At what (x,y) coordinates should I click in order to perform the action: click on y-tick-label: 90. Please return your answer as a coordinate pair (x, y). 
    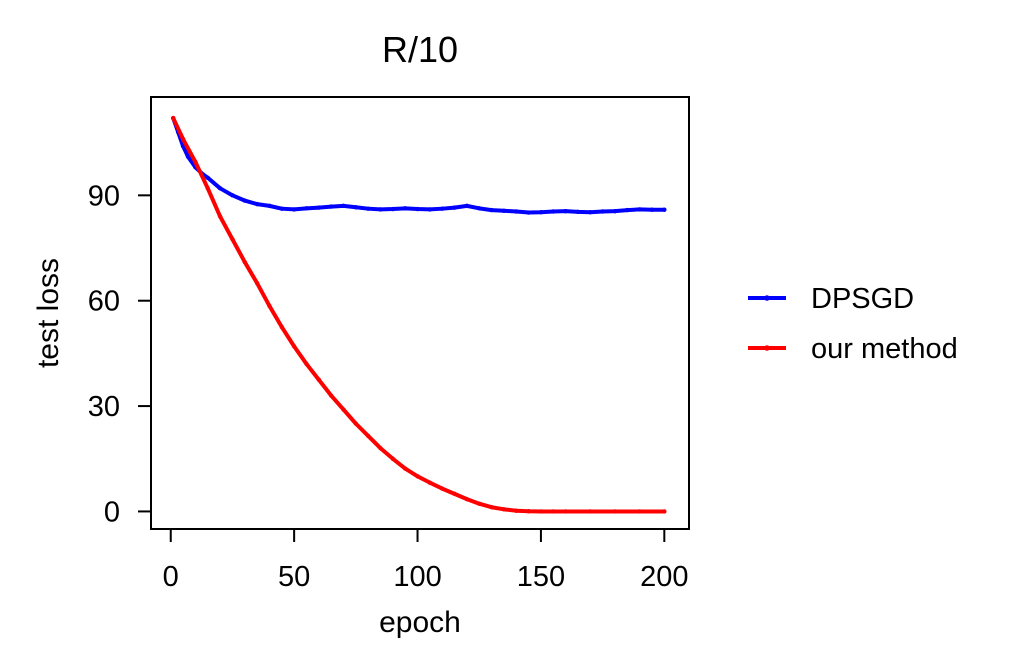
    Looking at the image, I should click on (104, 196).